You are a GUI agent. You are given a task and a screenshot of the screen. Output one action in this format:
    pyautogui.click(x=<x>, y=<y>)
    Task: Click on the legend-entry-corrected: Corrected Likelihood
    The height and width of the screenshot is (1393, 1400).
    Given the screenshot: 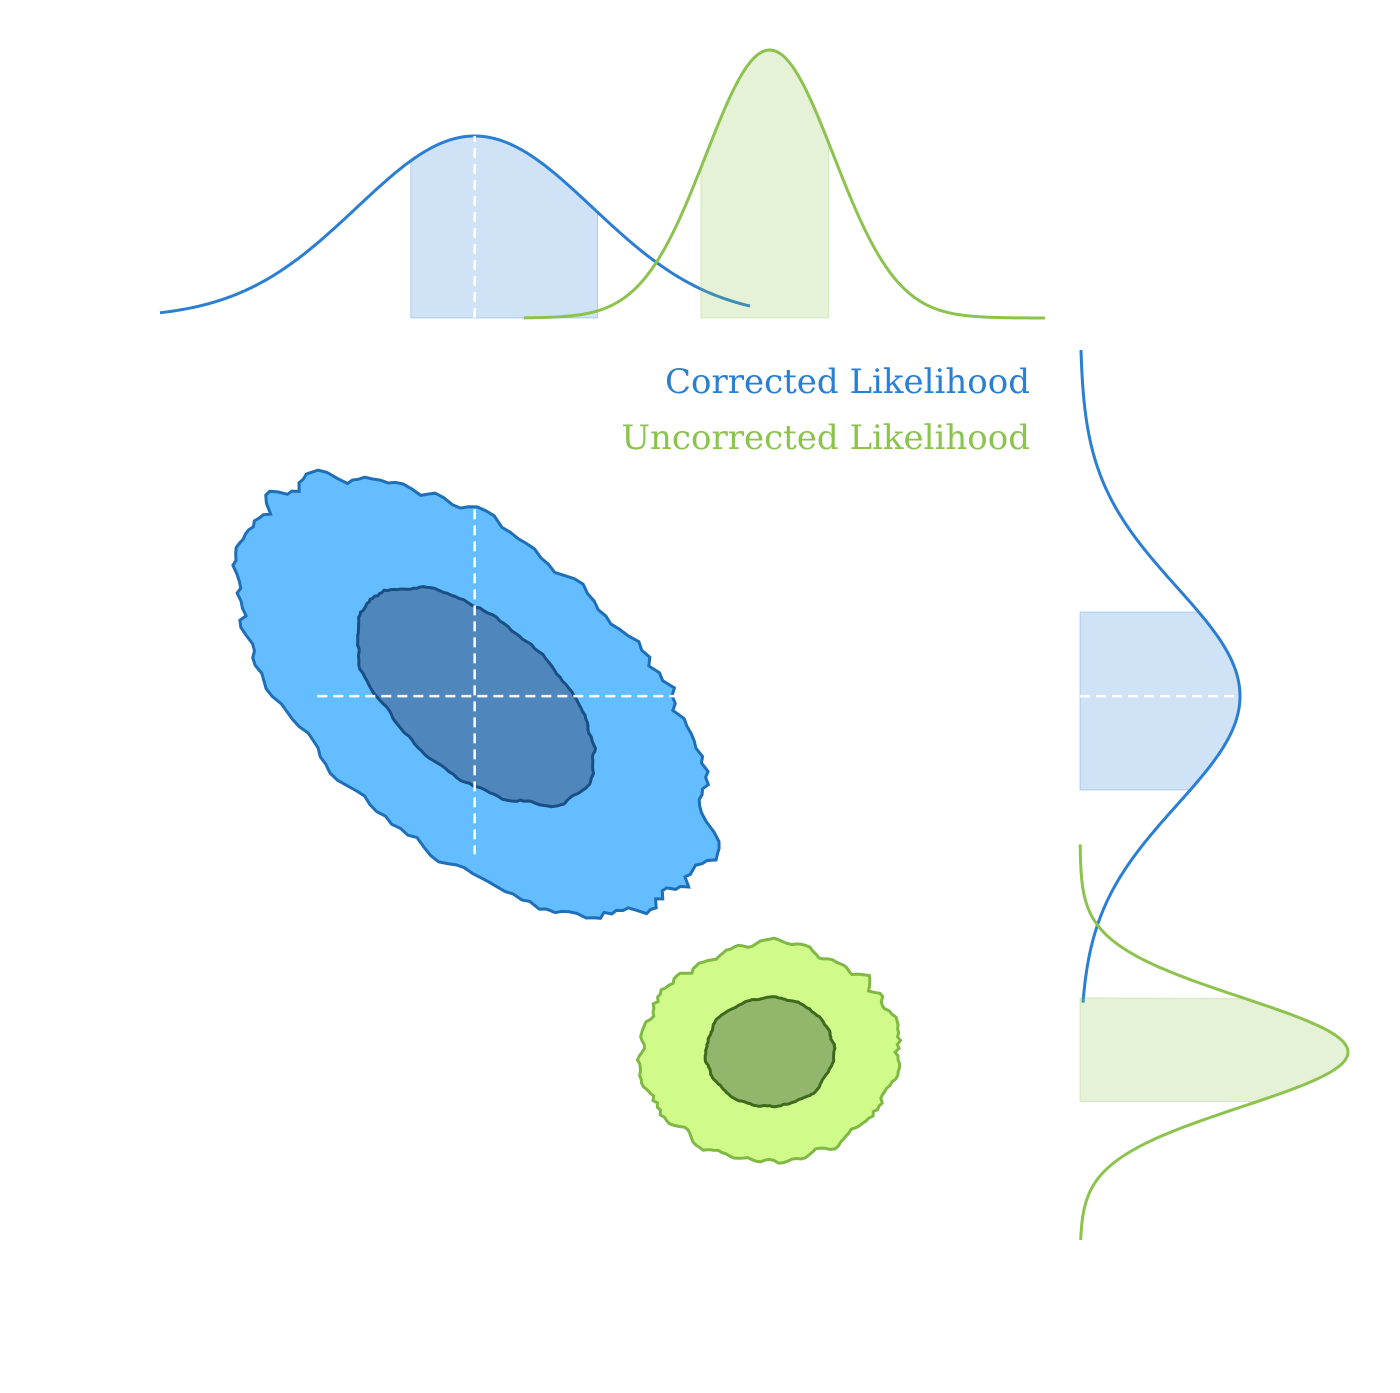 What is the action you would take?
    pyautogui.click(x=847, y=382)
    